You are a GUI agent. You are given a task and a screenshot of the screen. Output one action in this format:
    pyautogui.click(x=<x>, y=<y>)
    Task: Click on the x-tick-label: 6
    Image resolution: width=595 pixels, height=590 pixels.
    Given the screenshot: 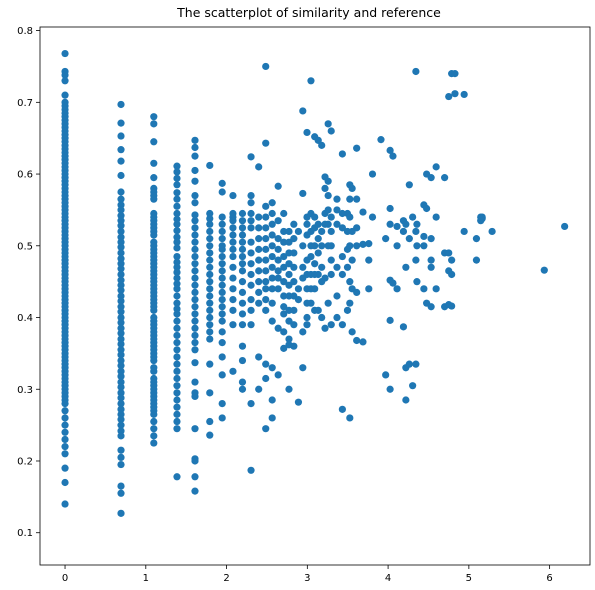 What is the action you would take?
    pyautogui.click(x=549, y=578)
    